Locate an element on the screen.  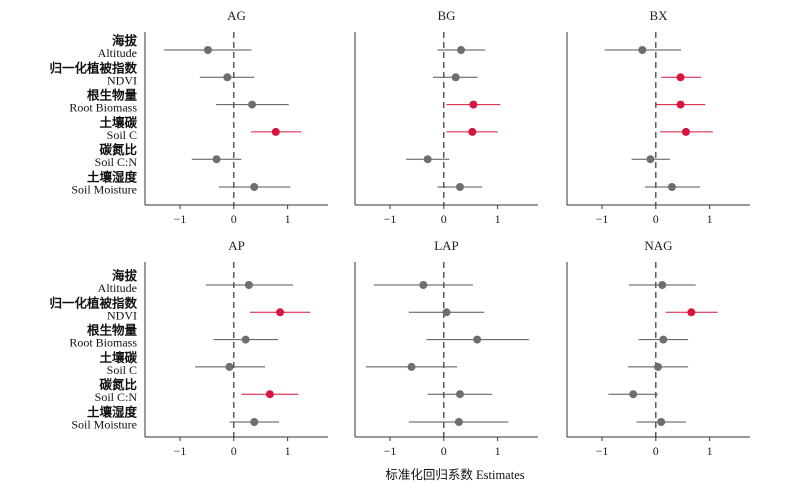
panel-nag: NAG −1 0 1 is located at coordinates (658, 348).